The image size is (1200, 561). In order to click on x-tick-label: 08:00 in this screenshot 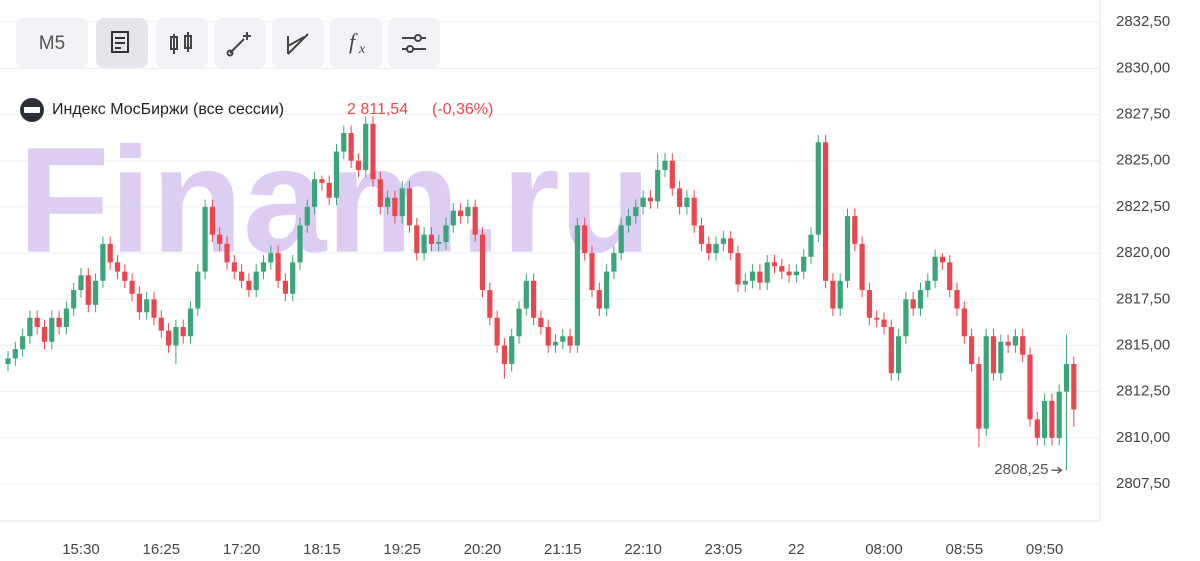, I will do `click(884, 549)`.